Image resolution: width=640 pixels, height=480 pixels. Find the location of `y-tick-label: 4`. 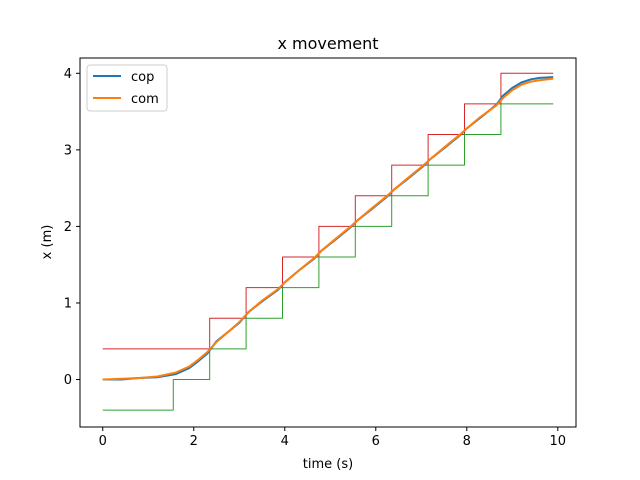

y-tick-label: 4 is located at coordinates (68, 74).